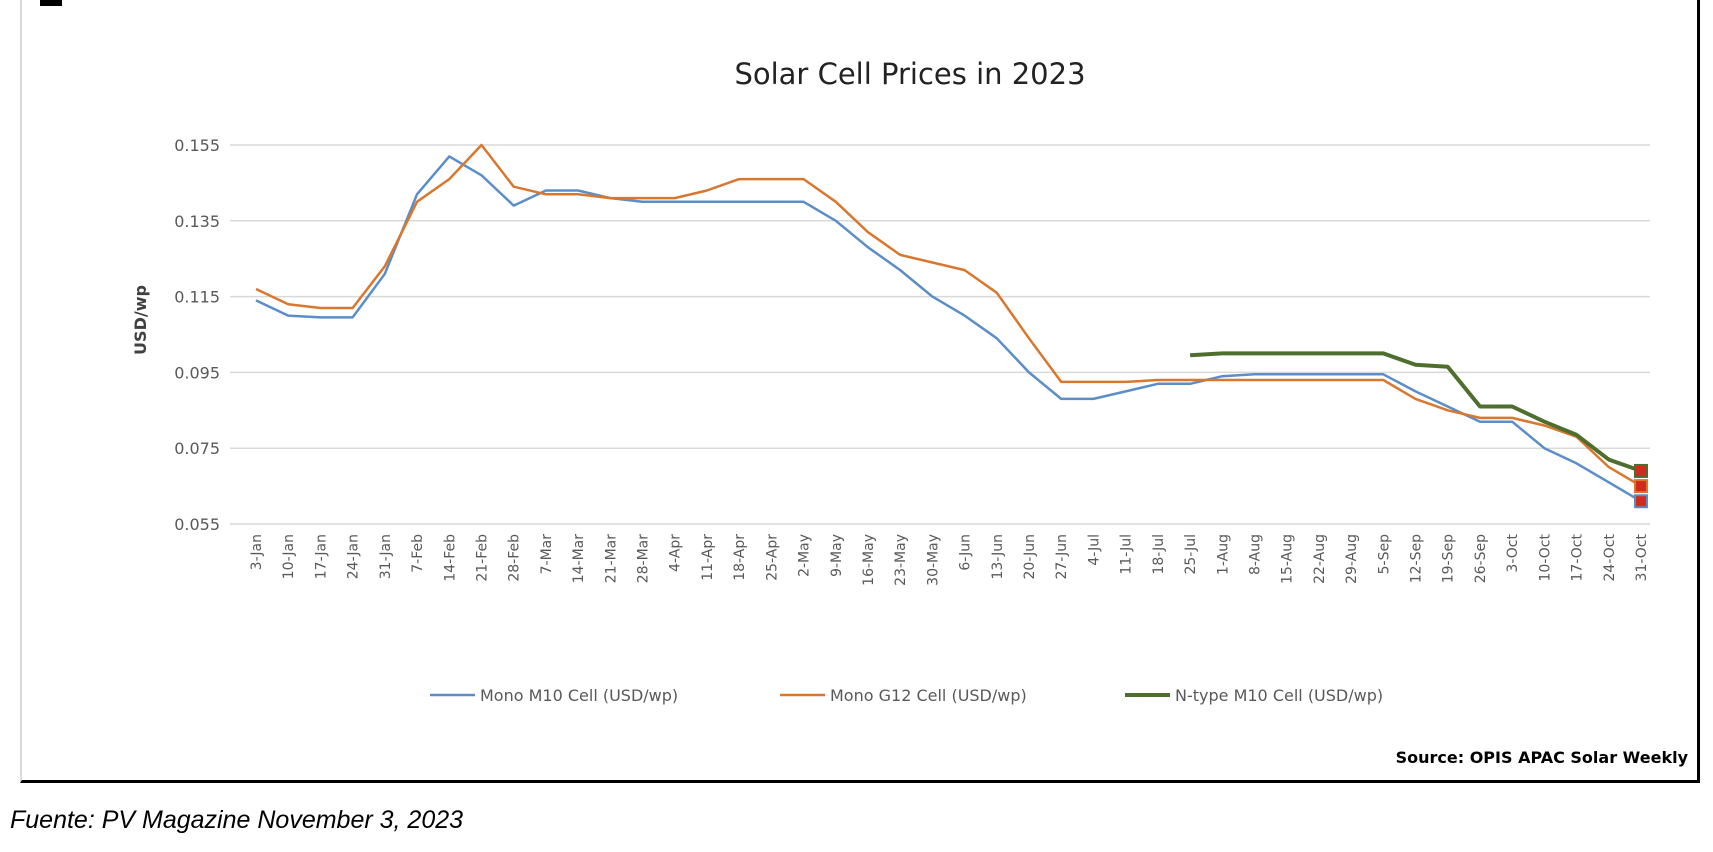 The image size is (1713, 852). What do you see at coordinates (197, 372) in the screenshot?
I see `y-tick-label: 0.095` at bounding box center [197, 372].